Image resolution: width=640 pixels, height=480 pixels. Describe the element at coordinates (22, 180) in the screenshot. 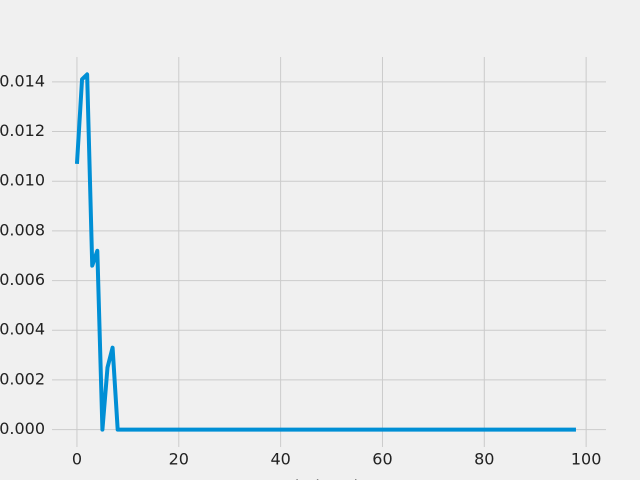

I see `y-tick-label: 0.010` at that location.